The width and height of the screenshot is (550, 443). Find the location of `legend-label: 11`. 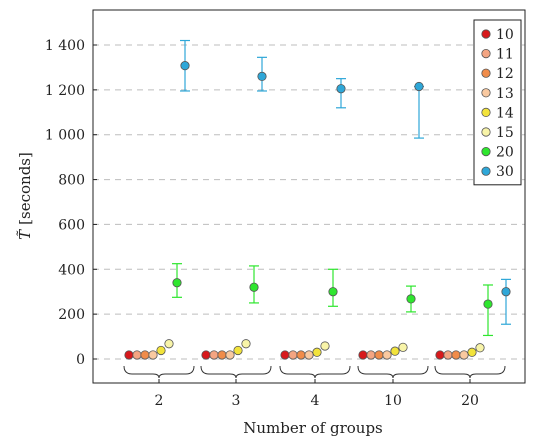

legend-label: 11 is located at coordinates (505, 55).